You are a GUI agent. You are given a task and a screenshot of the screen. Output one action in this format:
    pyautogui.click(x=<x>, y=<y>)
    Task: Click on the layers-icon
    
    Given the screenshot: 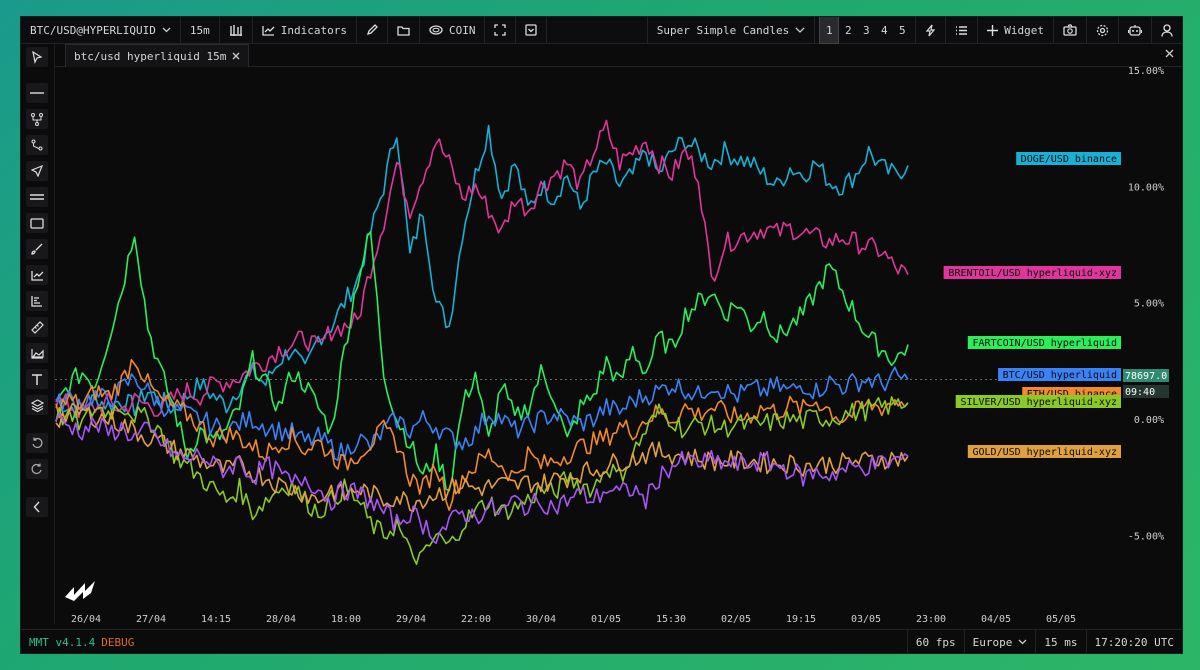 What is the action you would take?
    pyautogui.click(x=37, y=405)
    